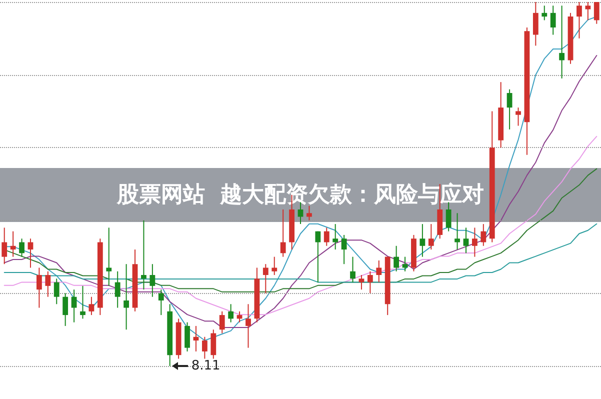 The width and height of the screenshot is (601, 399). I want to click on annotation: 8.11, so click(205, 366).